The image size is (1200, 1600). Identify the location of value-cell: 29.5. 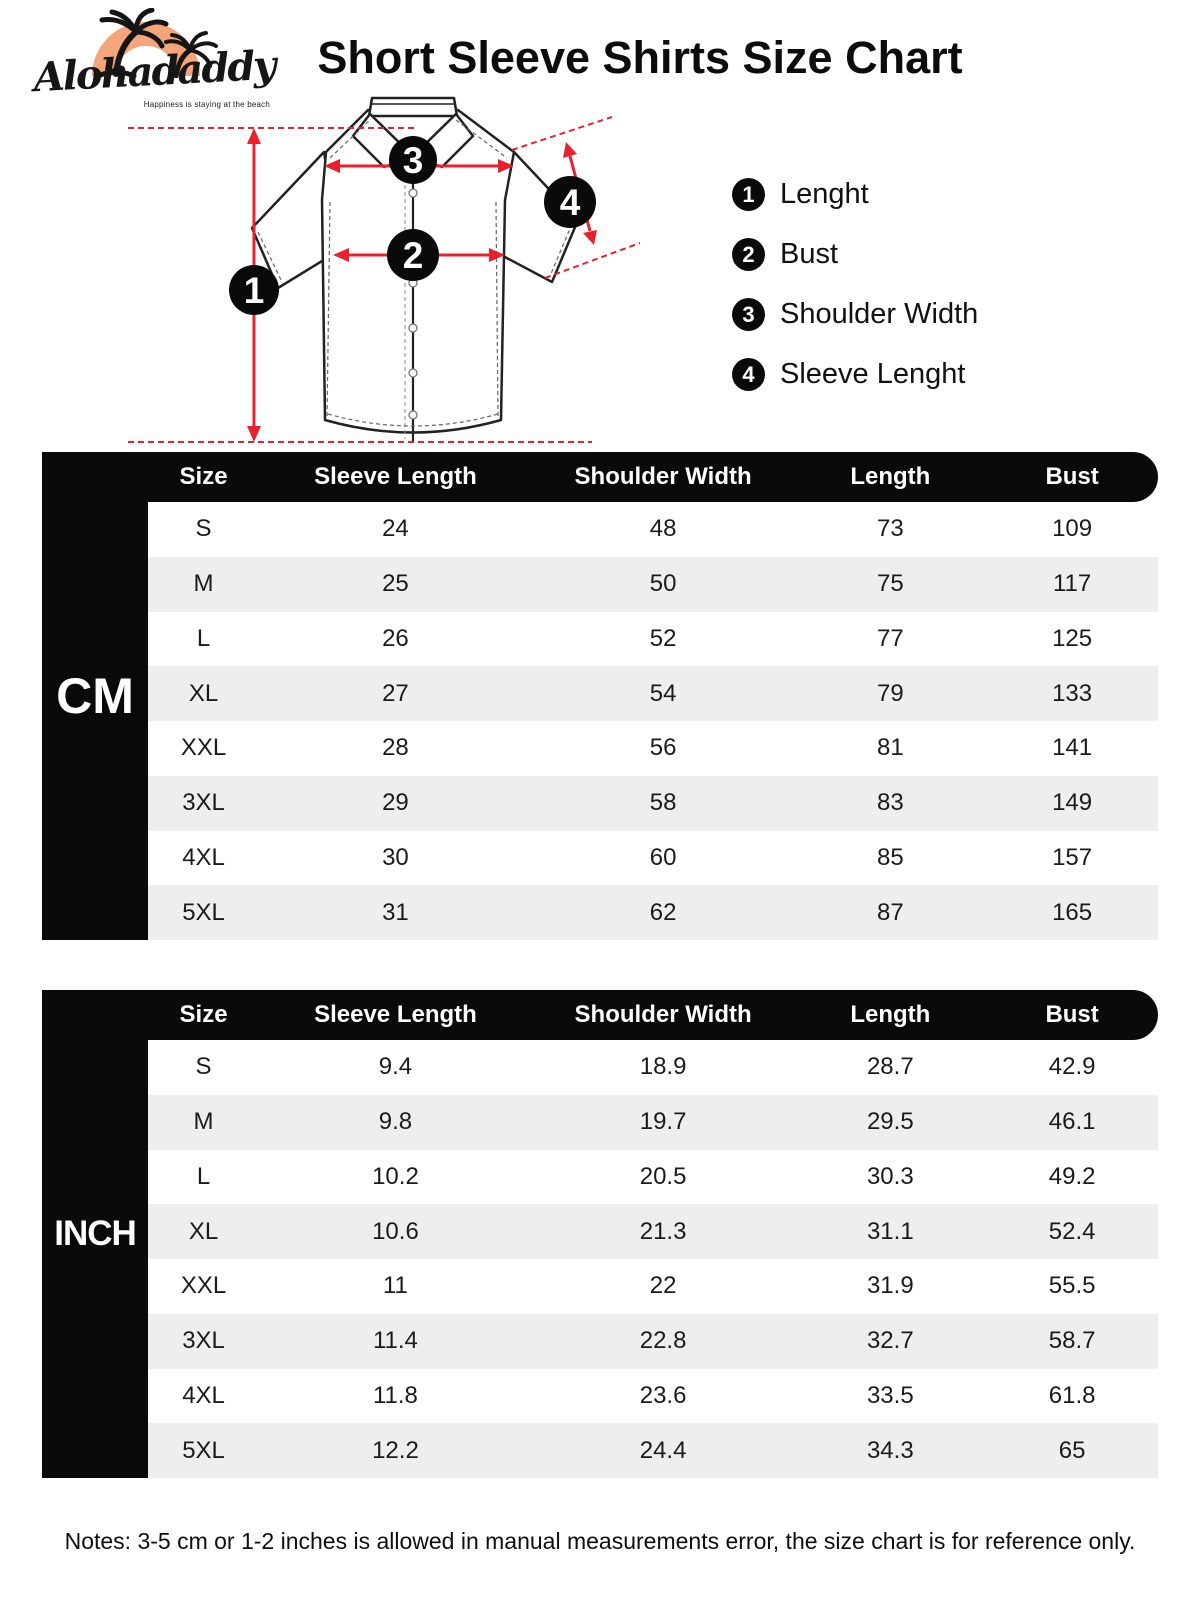
(890, 1122).